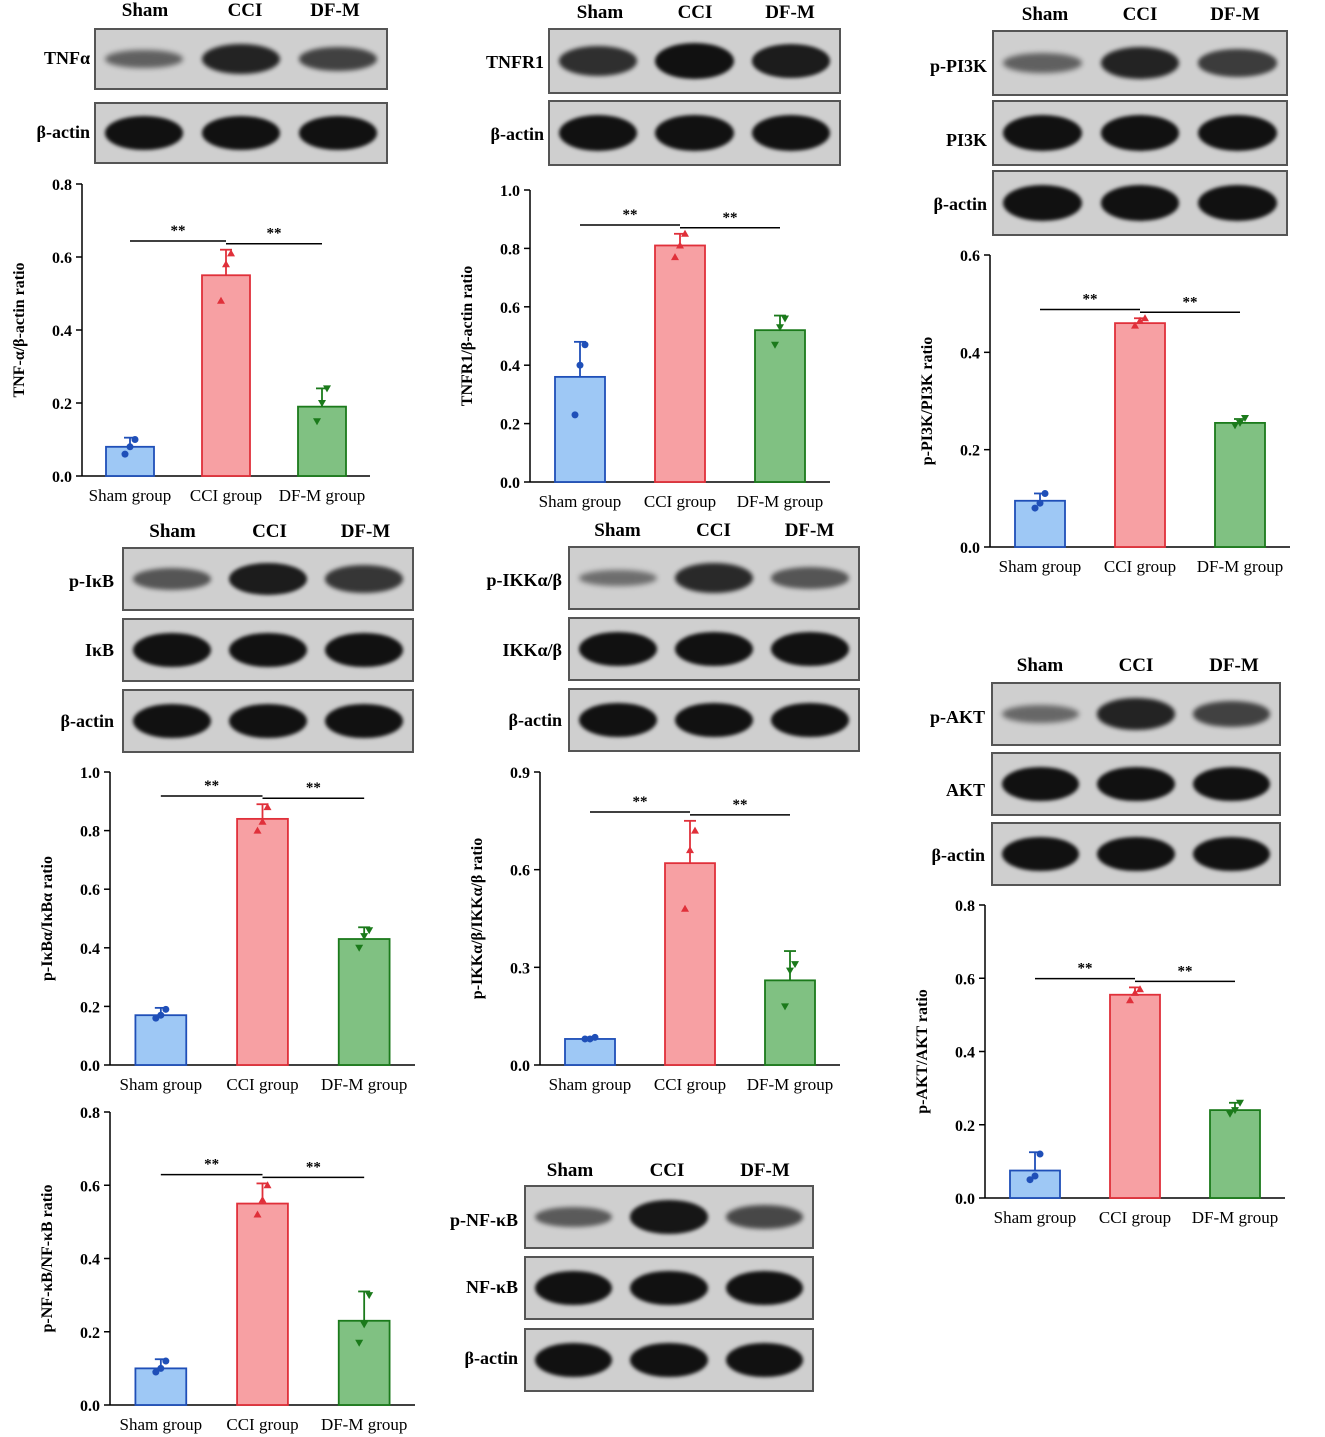 This screenshot has height=1437, width=1325. Describe the element at coordinates (958, 66) in the screenshot. I see `blot-row-label: p-PI3K` at that location.